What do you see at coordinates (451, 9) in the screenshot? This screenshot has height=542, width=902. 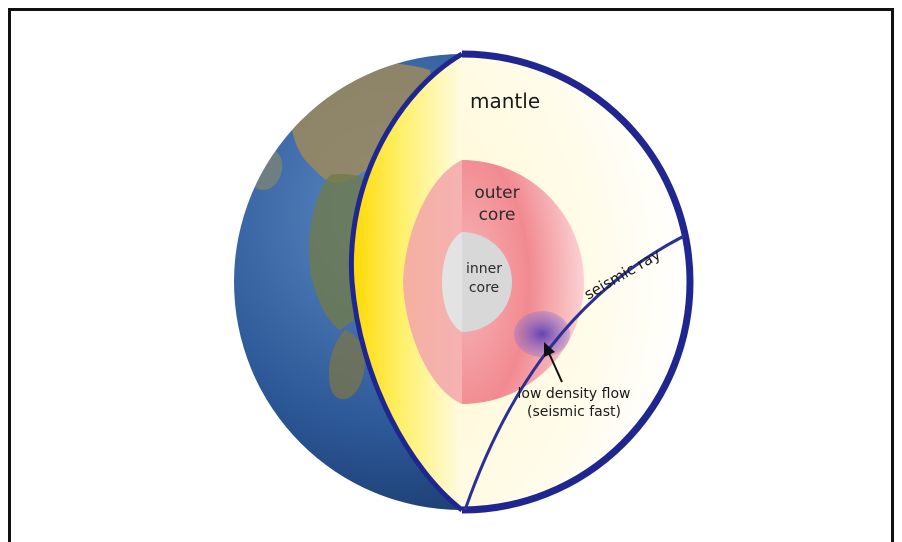 I see `frame-top-border` at bounding box center [451, 9].